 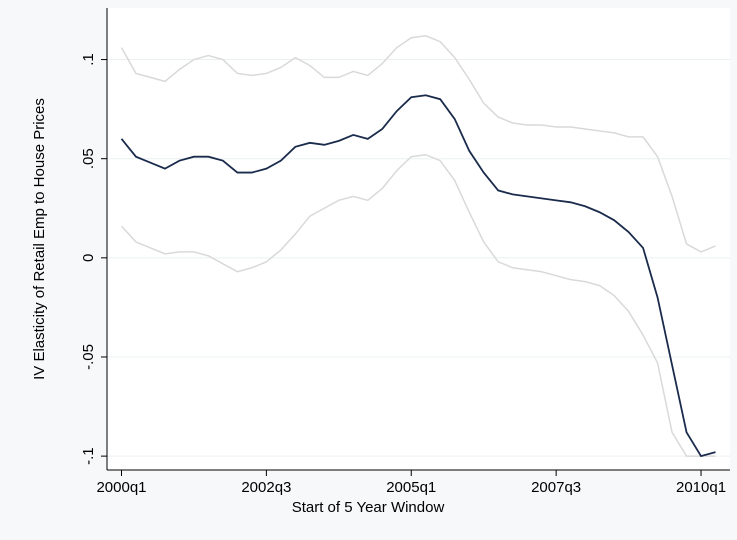 What do you see at coordinates (88, 59) in the screenshot?
I see `y-tick-label: .1` at bounding box center [88, 59].